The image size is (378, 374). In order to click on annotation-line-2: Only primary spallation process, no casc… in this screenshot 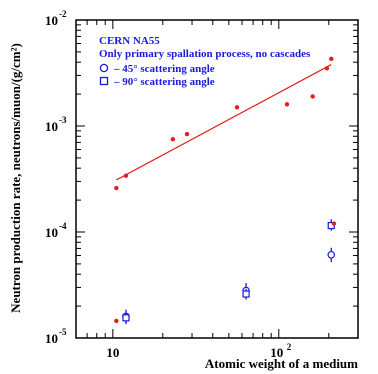, I will do `click(205, 54)`.